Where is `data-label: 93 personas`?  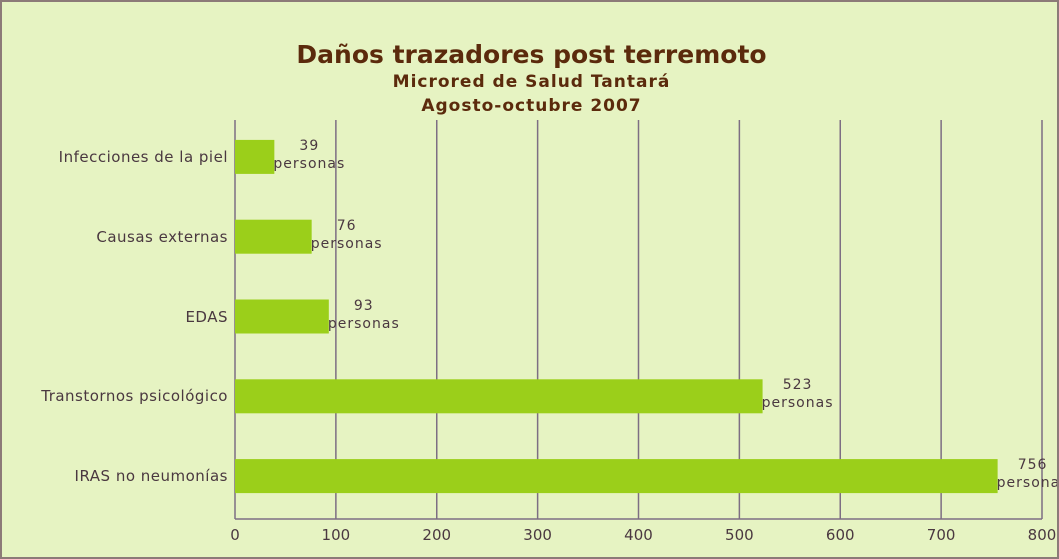
data-label: 93 personas is located at coordinates (363, 314).